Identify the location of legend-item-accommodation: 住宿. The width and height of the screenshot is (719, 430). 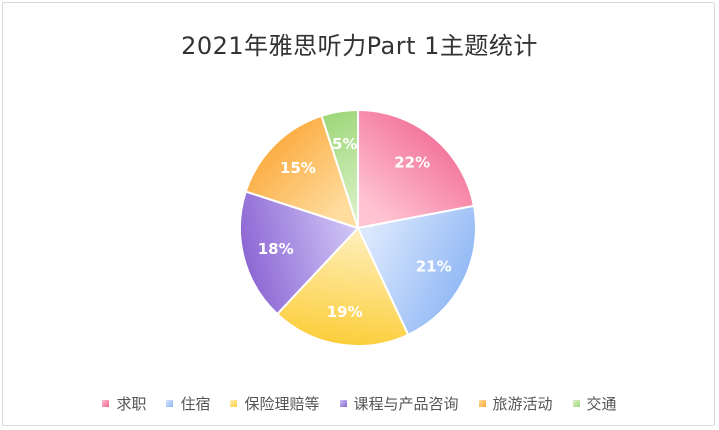
(188, 403).